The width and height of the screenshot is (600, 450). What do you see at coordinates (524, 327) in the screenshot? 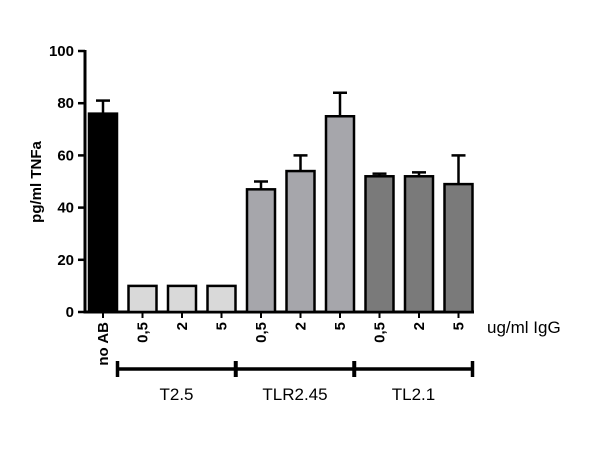
I see `x-unit-label: ug/ml IgG` at bounding box center [524, 327].